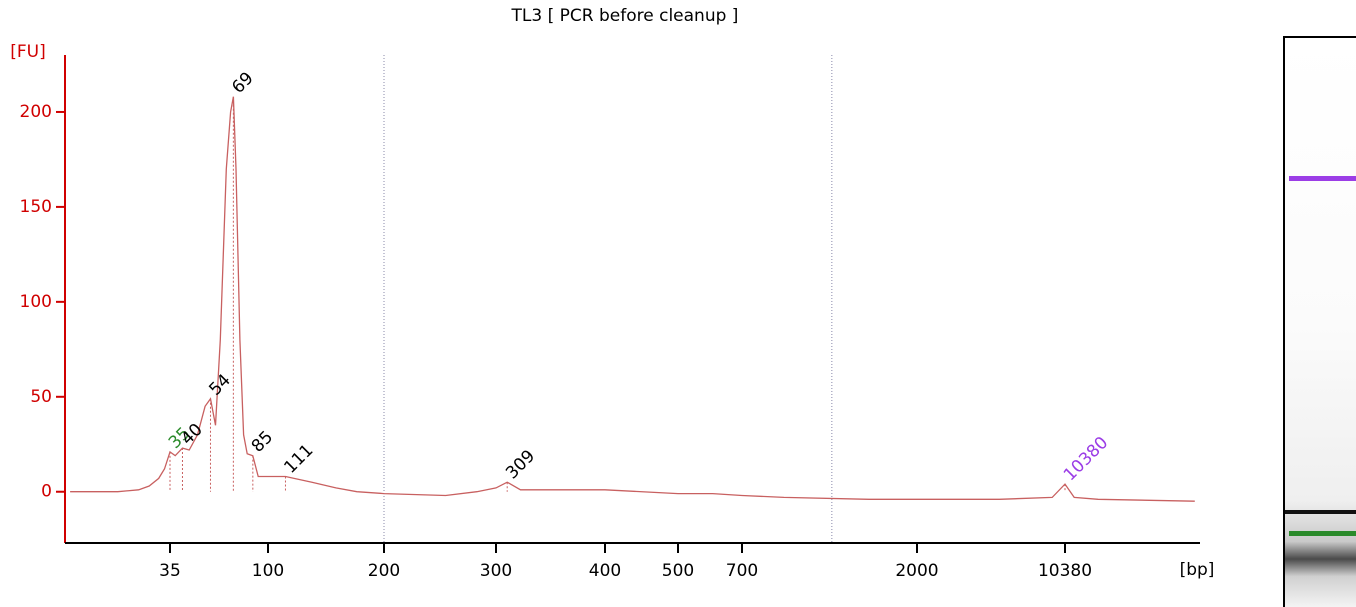 Image resolution: width=1356 pixels, height=607 pixels. Describe the element at coordinates (41, 397) in the screenshot. I see `y-tick-label: 50` at that location.